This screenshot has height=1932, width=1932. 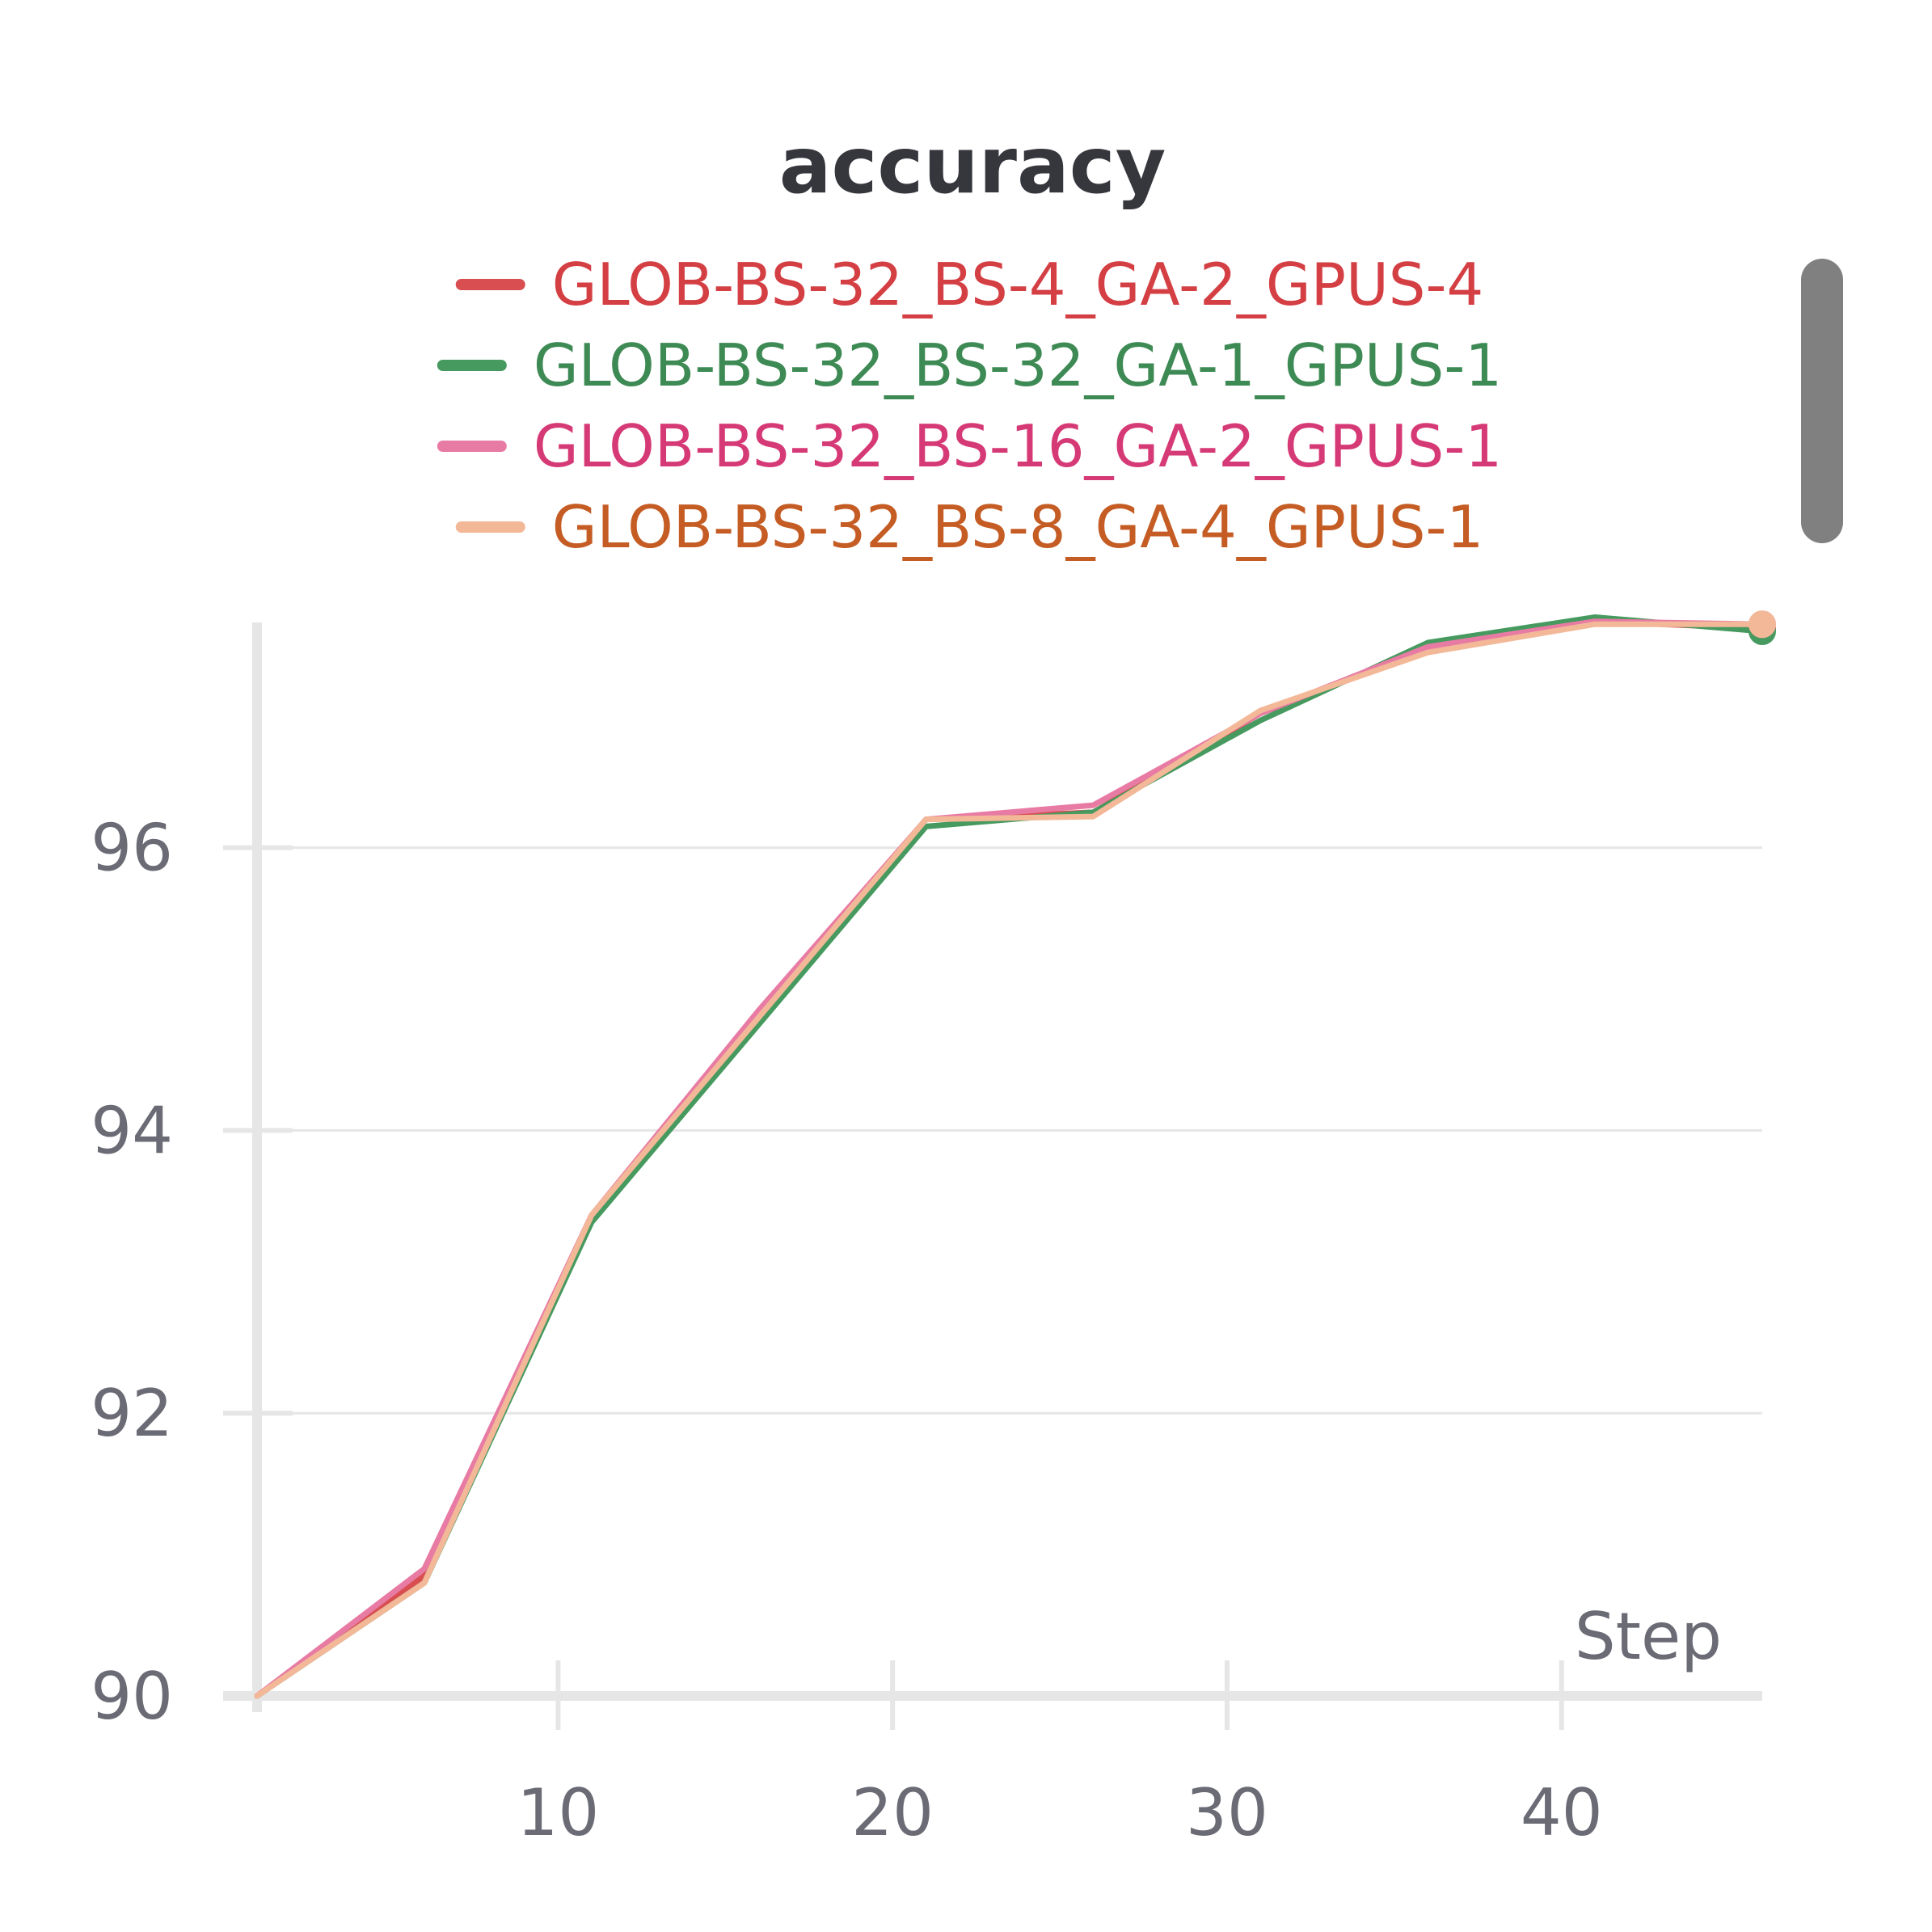 What do you see at coordinates (1018, 365) in the screenshot?
I see `legend-label: GLOB-BS-32_BS-32_GA-1_GPUS-1` at bounding box center [1018, 365].